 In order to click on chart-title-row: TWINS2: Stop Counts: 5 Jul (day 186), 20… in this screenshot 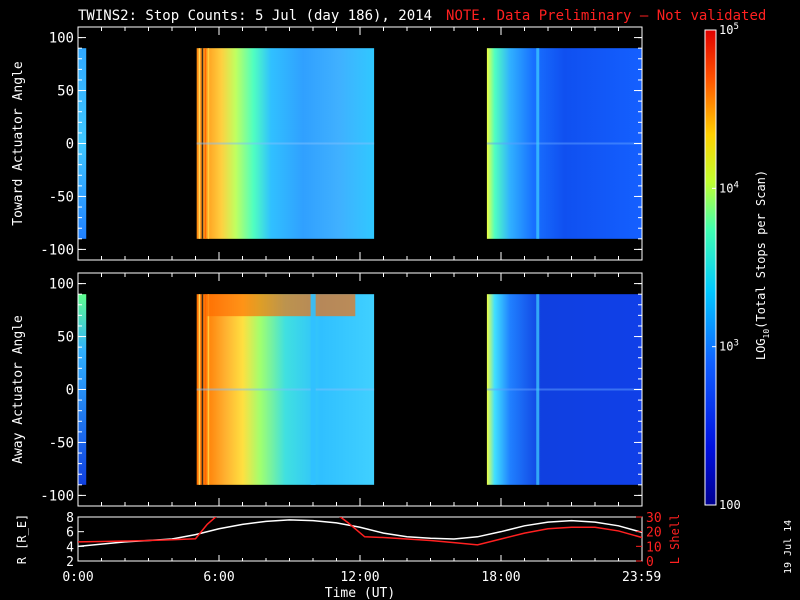, I will do `click(422, 16)`.